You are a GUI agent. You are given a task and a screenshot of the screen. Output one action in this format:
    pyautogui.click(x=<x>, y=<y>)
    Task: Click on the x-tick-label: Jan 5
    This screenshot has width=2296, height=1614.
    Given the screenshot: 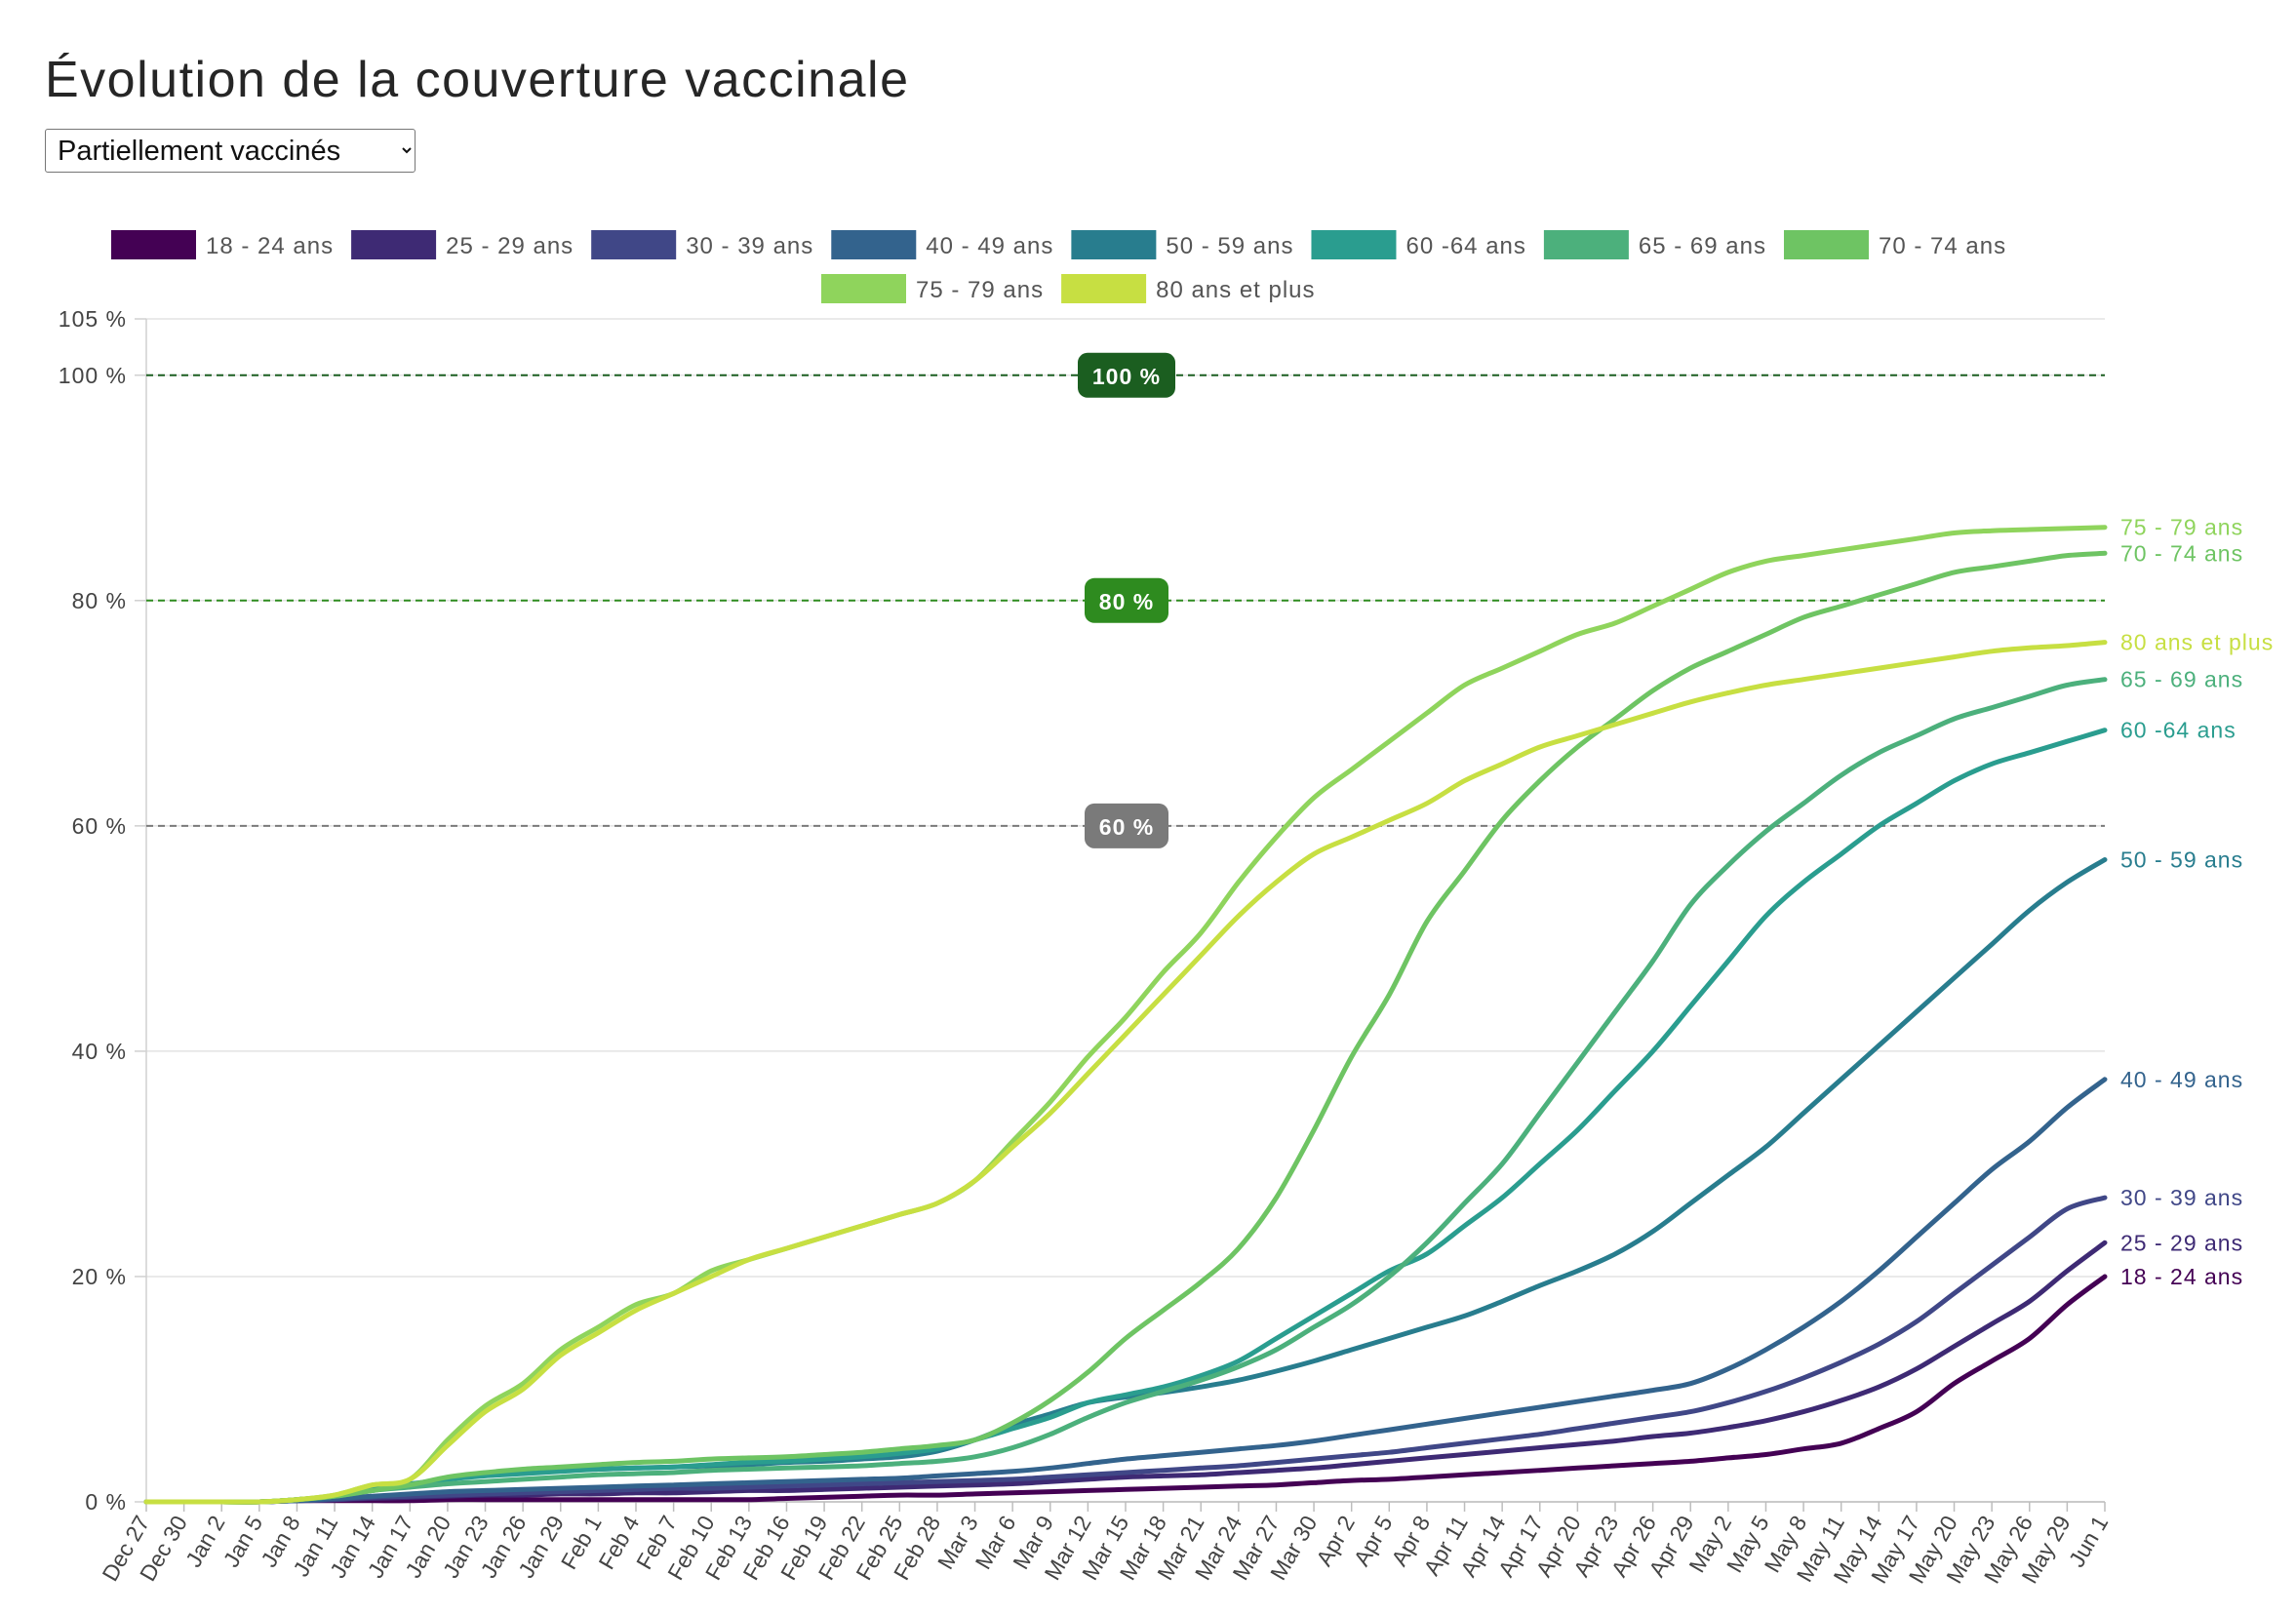 What is the action you would take?
    pyautogui.click(x=243, y=1542)
    